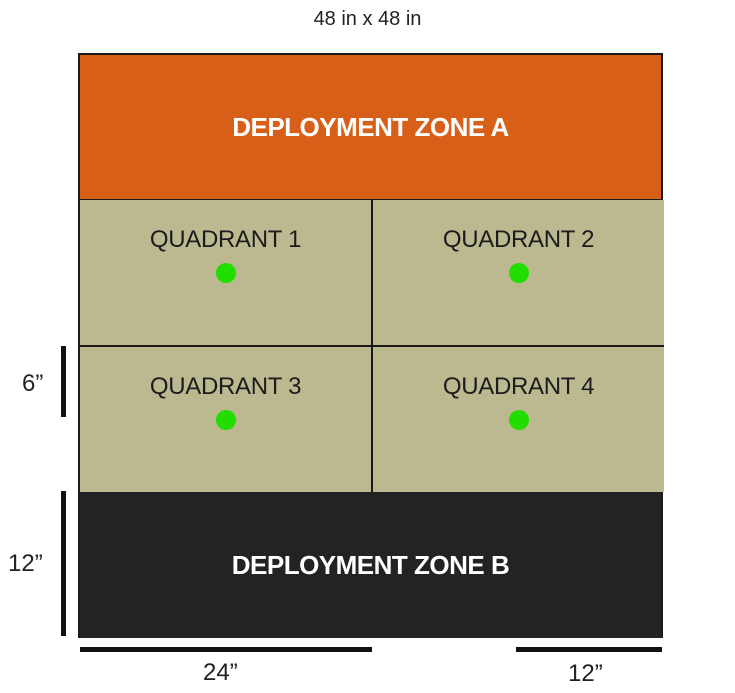  I want to click on quadrant-2: QUADRANT 2, so click(518, 273).